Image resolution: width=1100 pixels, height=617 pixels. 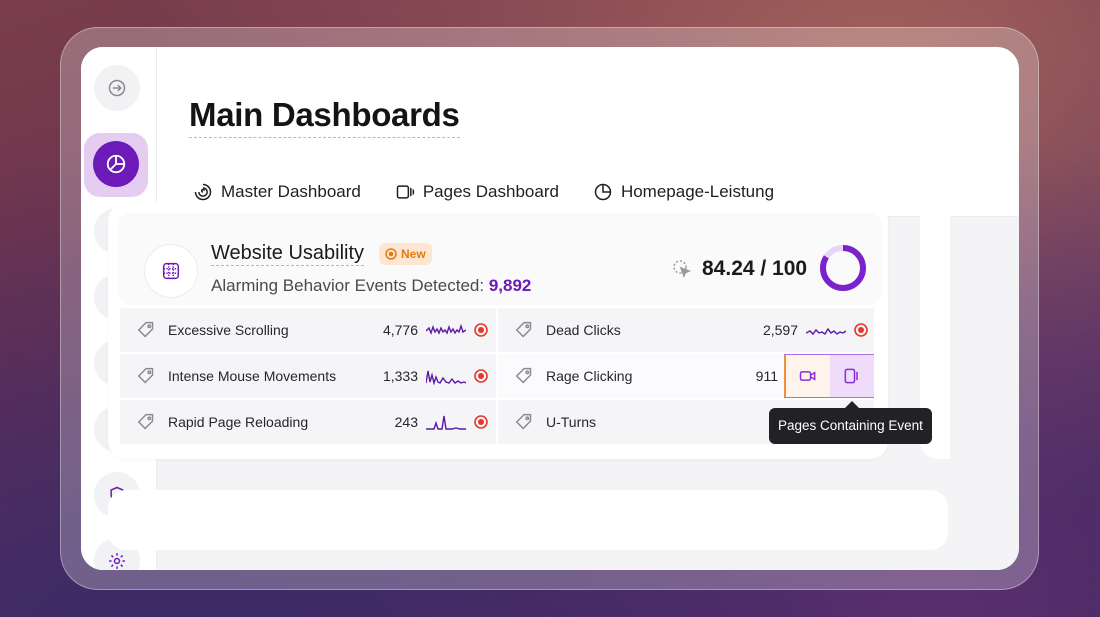 I want to click on event-row-intense-mouse-movements: Intense Mouse Movements 1,333, so click(x=308, y=376).